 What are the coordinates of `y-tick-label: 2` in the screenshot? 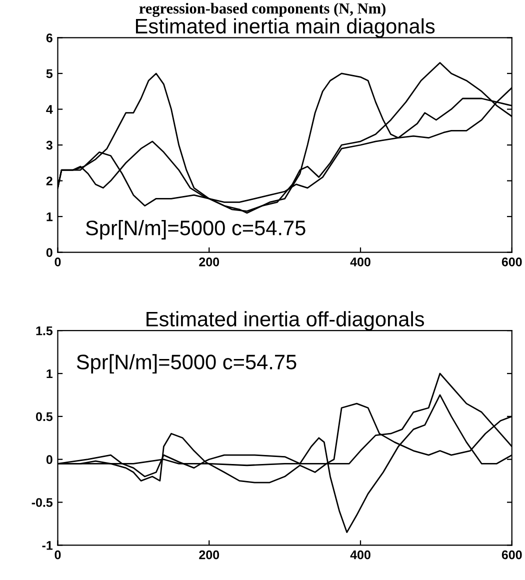 It's located at (49, 181).